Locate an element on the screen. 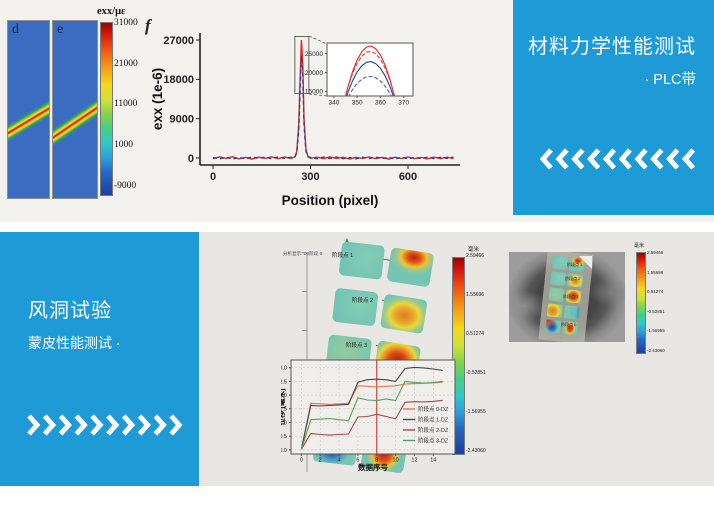 The height and width of the screenshot is (506, 714). contour-patch-red-top is located at coordinates (410, 267).